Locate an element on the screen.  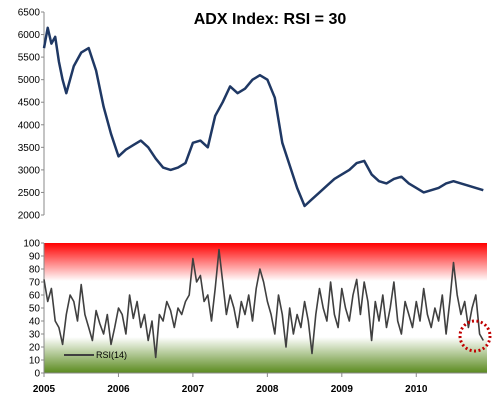
price-tick-label: 4500 is located at coordinates (29, 103).